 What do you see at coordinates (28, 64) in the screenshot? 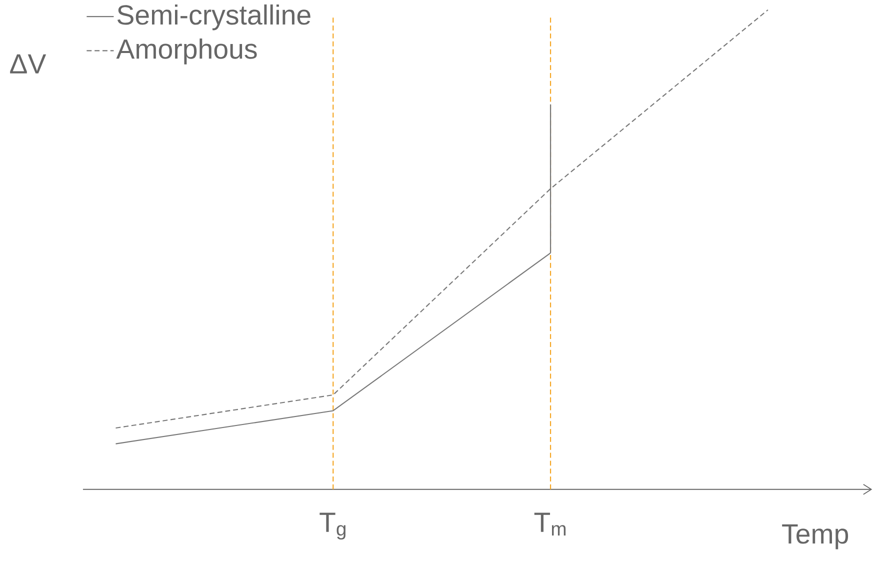
I see `y-axis-title: ΔV` at bounding box center [28, 64].